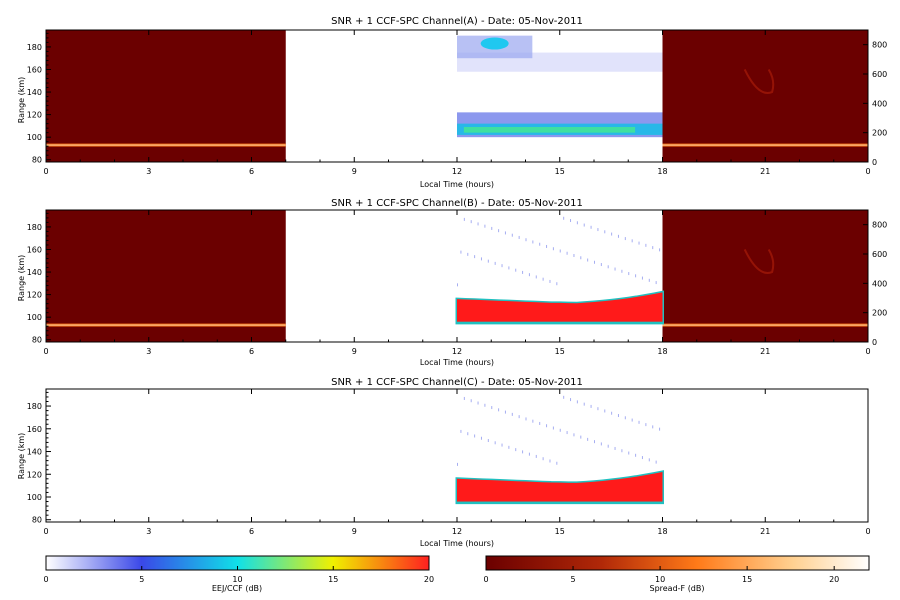 Image resolution: width=900 pixels, height=600 pixels. What do you see at coordinates (560, 322) in the screenshot?
I see `echo-band-base` at bounding box center [560, 322].